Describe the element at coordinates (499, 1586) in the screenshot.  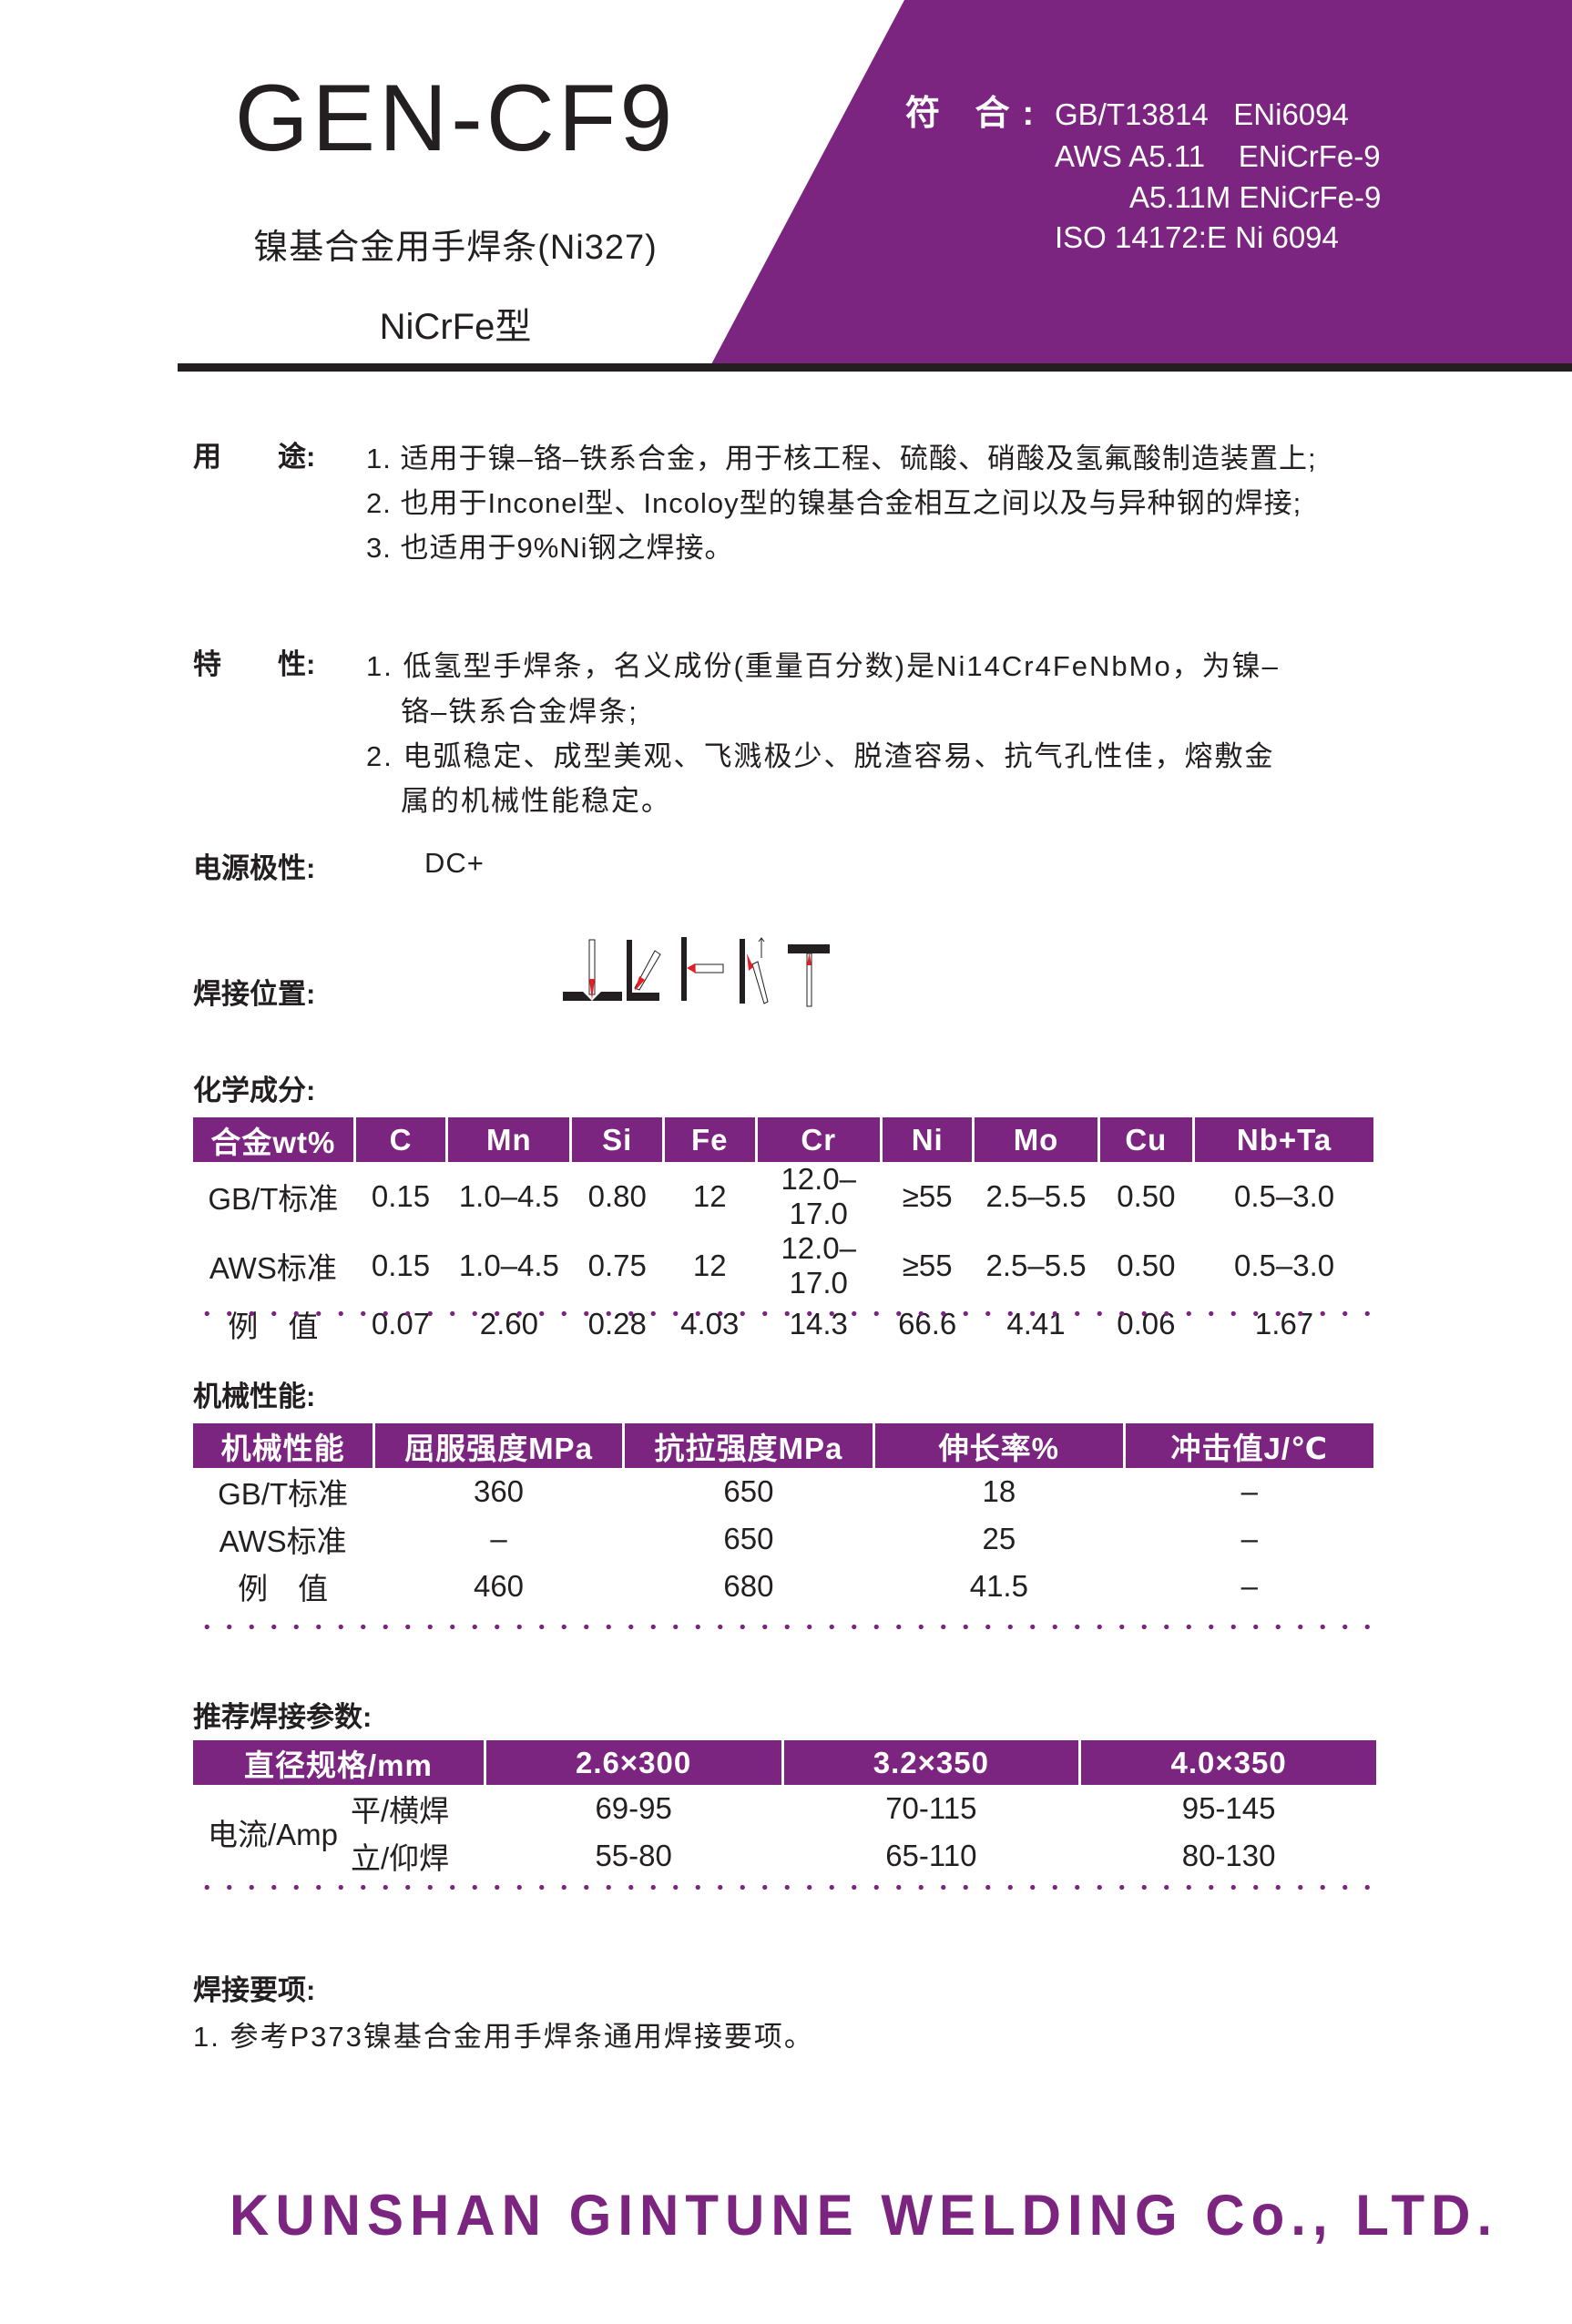
I see `table-cell: 460` at that location.